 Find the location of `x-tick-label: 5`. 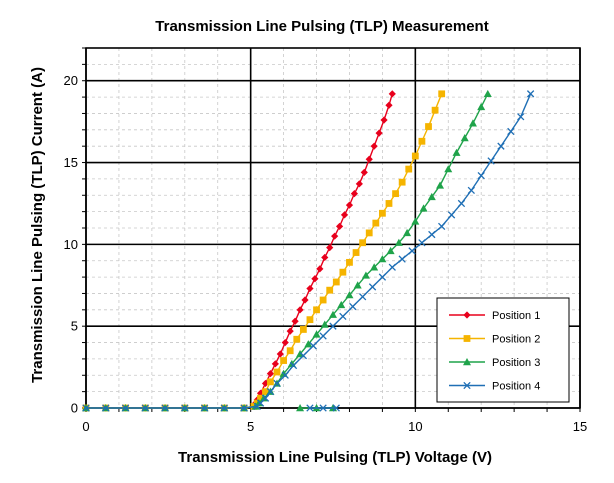

x-tick-label: 5 is located at coordinates (250, 426).